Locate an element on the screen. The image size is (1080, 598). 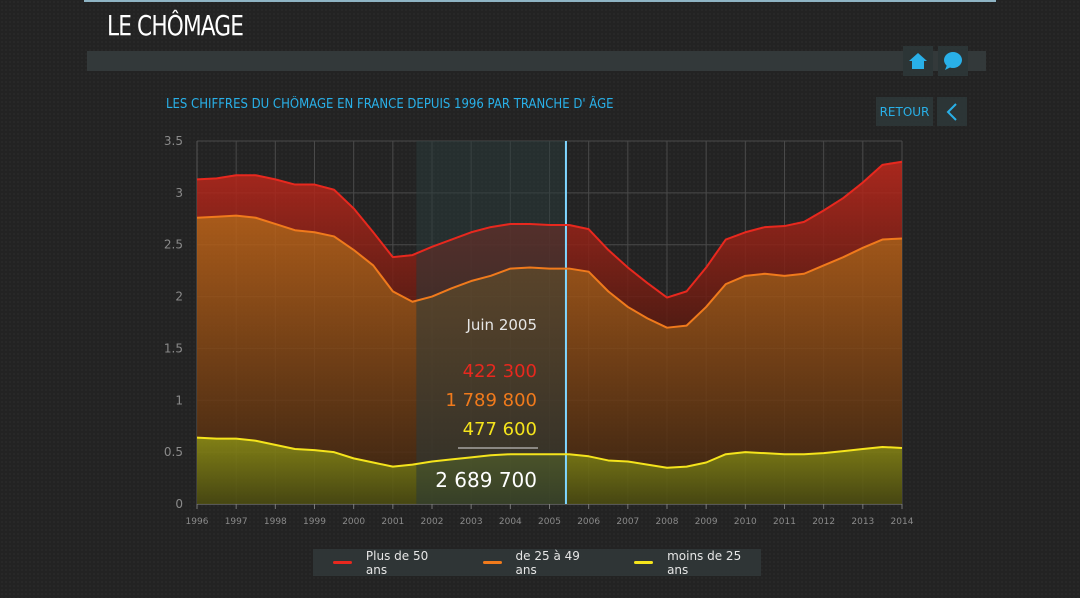
highlight-band is located at coordinates (491, 322).